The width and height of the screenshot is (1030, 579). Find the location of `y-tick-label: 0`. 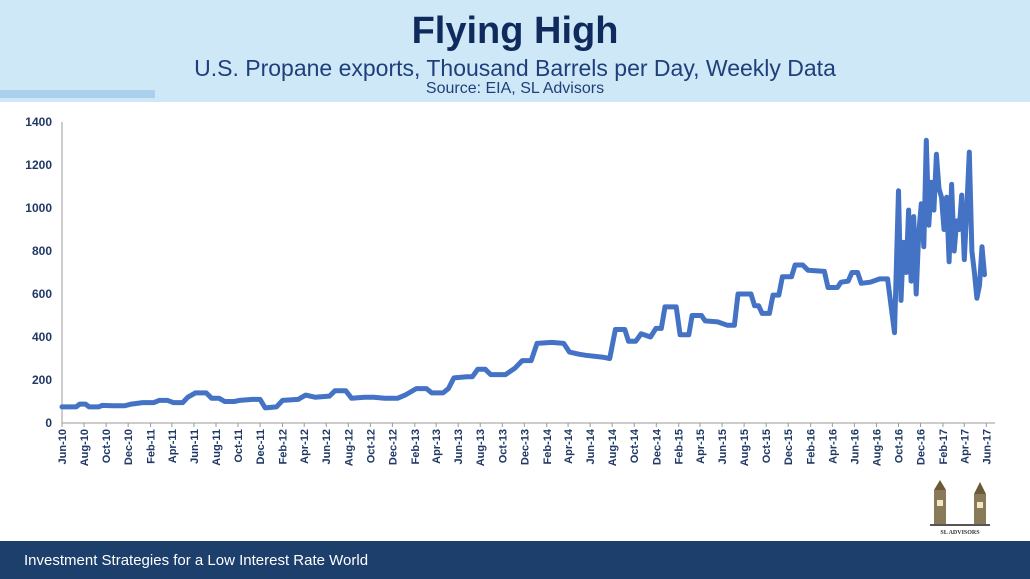

y-tick-label: 0 is located at coordinates (48, 423).